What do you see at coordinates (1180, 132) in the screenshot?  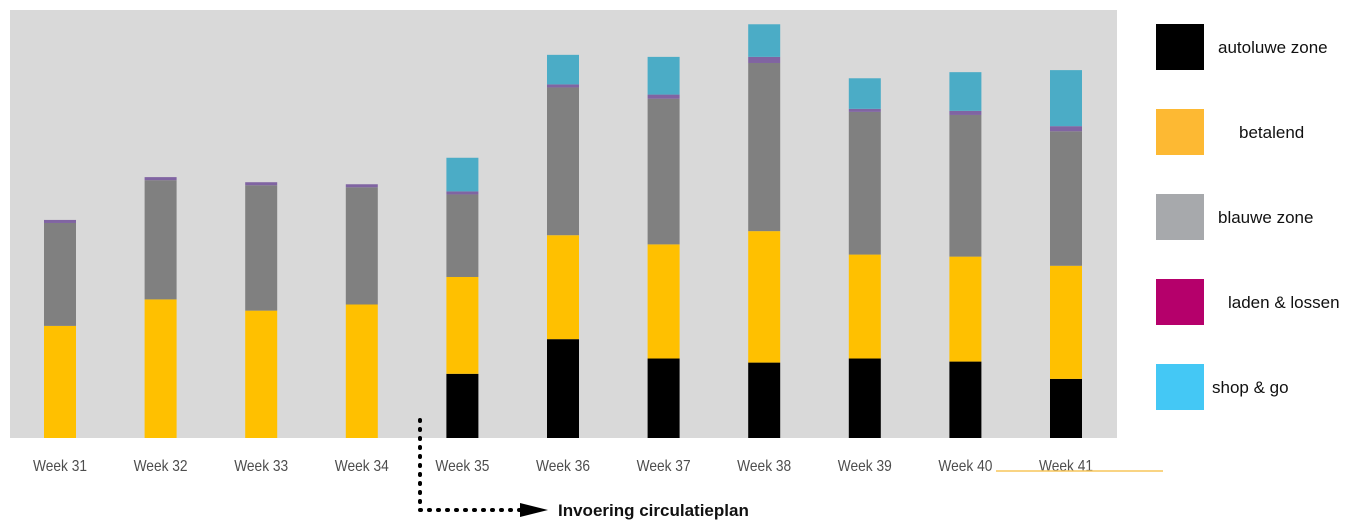 I see `legend-swatch-betalend` at bounding box center [1180, 132].